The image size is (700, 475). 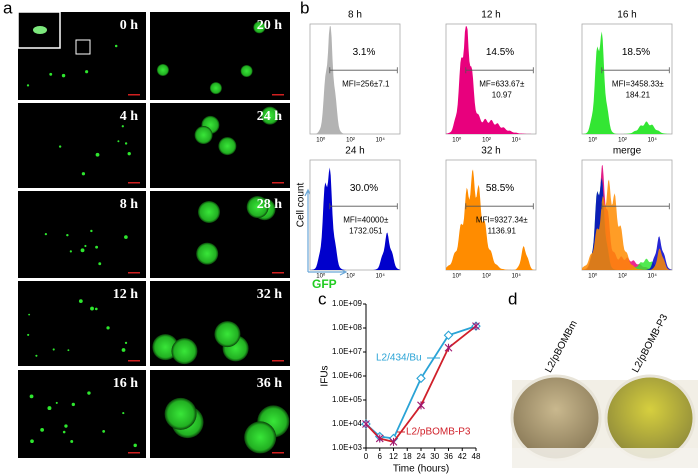 I want to click on y-axis-label: IFUs, so click(x=325, y=375).